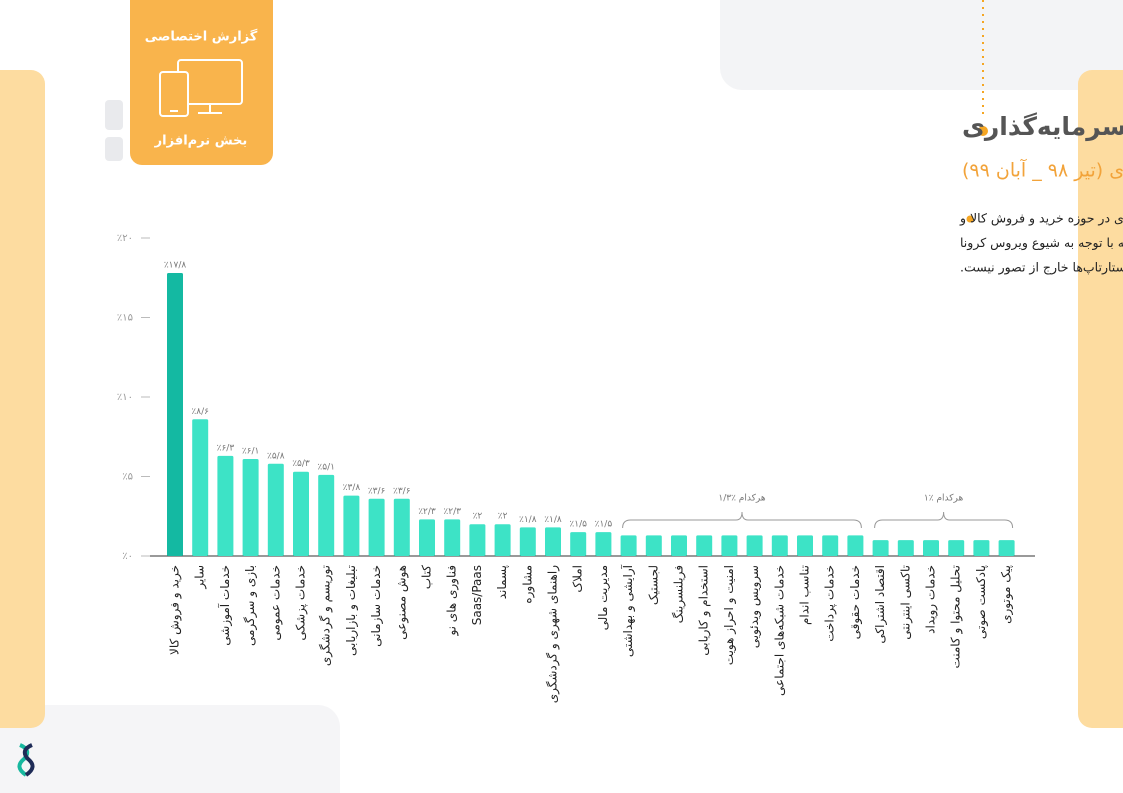 The width and height of the screenshot is (1123, 793). What do you see at coordinates (427, 577) in the screenshot?
I see `x-tick-label: کتاب` at bounding box center [427, 577].